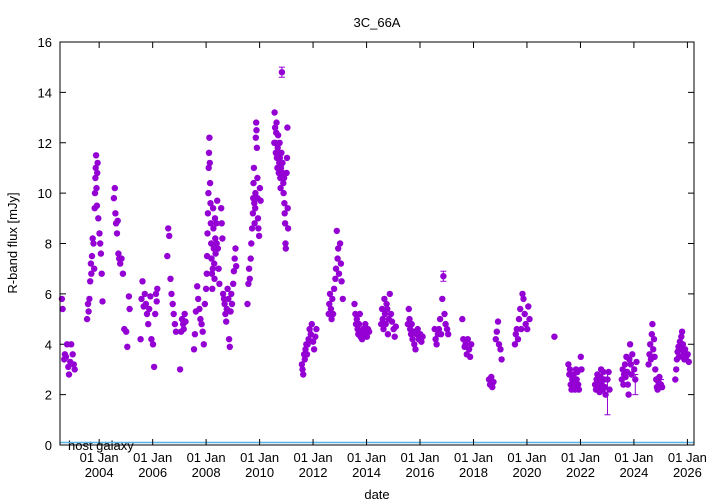 This screenshot has height=504, width=720. I want to click on x-tick-label-line2: 2006, so click(152, 472).